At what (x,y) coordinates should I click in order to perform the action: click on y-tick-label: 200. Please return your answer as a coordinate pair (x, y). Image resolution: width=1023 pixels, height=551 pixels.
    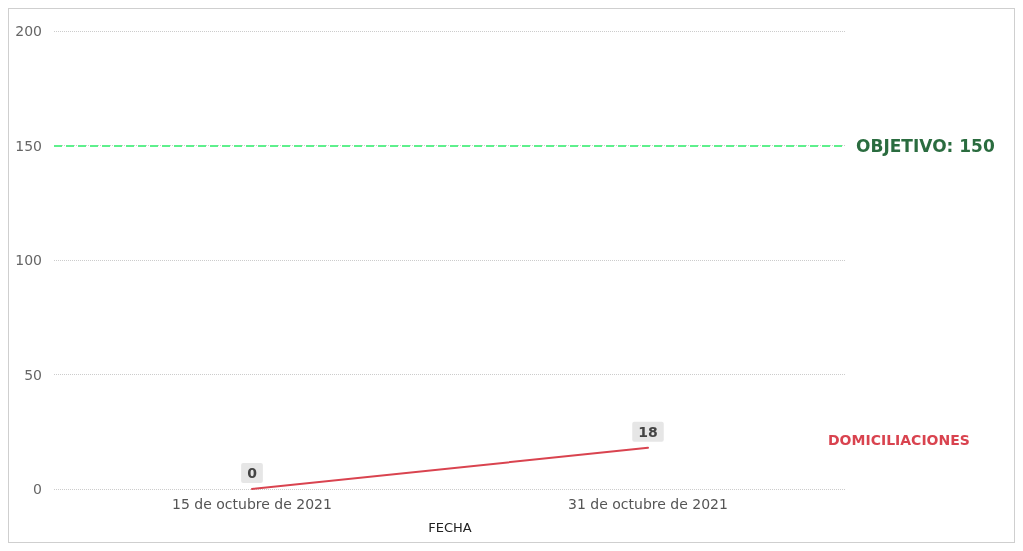
    Looking at the image, I should click on (28, 31).